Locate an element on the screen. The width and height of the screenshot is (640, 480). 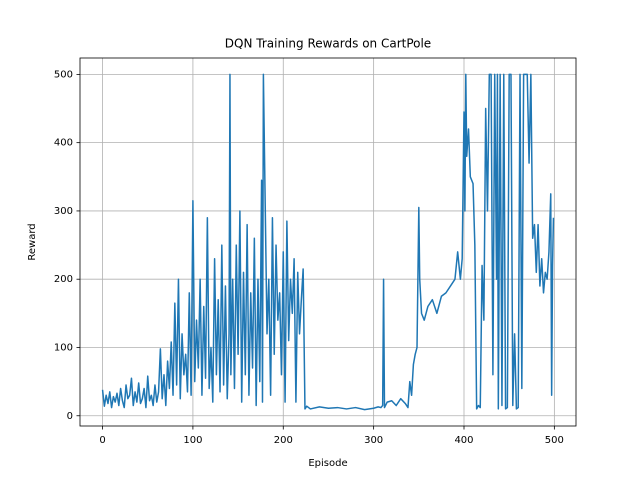
y-tick-label: 100 is located at coordinates (63, 347).